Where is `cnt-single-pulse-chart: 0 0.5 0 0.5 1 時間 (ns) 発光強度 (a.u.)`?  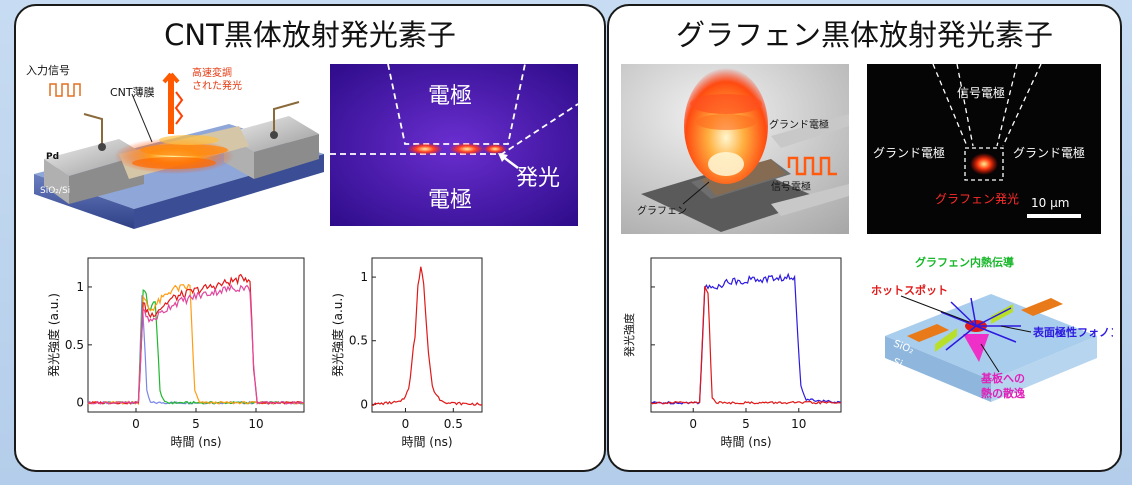
cnt-single-pulse-chart: 0 0.5 0 0.5 1 時間 (ns) 発光強度 (a.u.) is located at coordinates (406, 353).